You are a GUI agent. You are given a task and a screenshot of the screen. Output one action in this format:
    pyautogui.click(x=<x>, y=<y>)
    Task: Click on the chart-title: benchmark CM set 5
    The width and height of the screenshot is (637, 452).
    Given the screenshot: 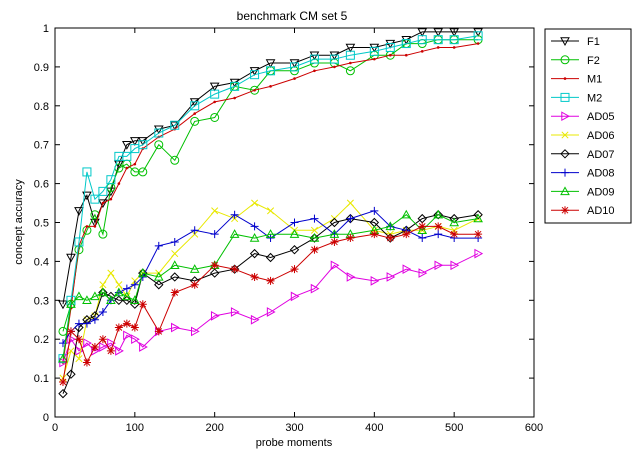 What is the action you would take?
    pyautogui.click(x=292, y=16)
    